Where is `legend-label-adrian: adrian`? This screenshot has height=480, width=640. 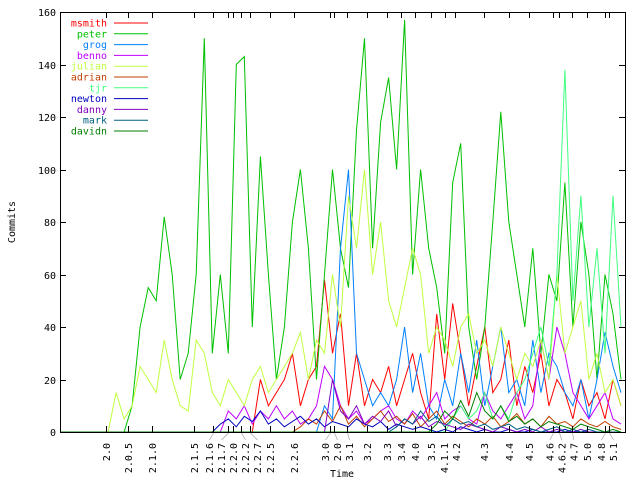
legend-label-adrian: adrian is located at coordinates (89, 78).